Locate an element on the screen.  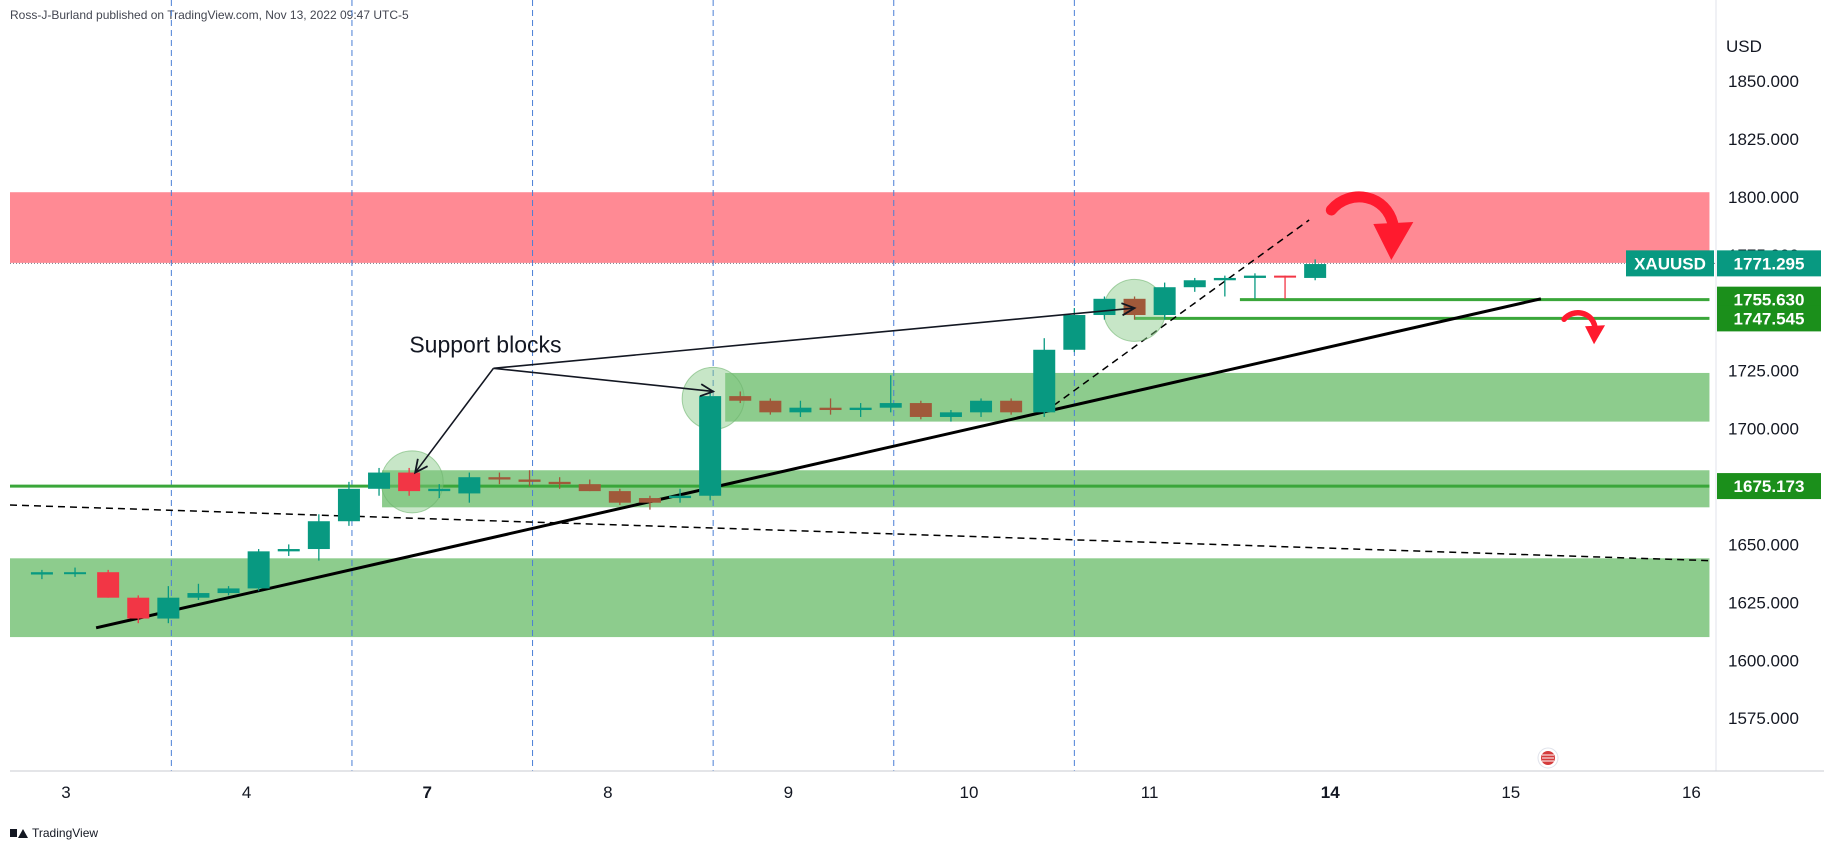
tradingview-logo-icon is located at coordinates (19, 833).